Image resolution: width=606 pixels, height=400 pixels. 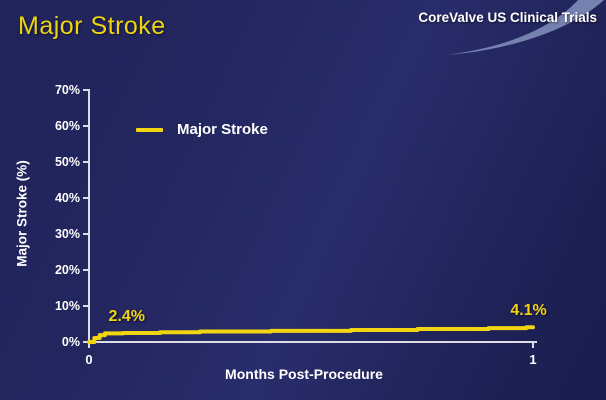 I want to click on y-tick-label: 30%, so click(x=67, y=233).